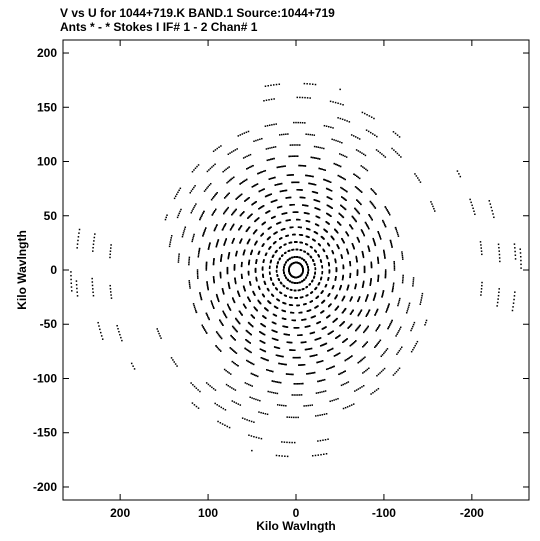 This screenshot has width=540, height=541. Describe the element at coordinates (45, 433) in the screenshot. I see `y-tick-label: -150` at that location.